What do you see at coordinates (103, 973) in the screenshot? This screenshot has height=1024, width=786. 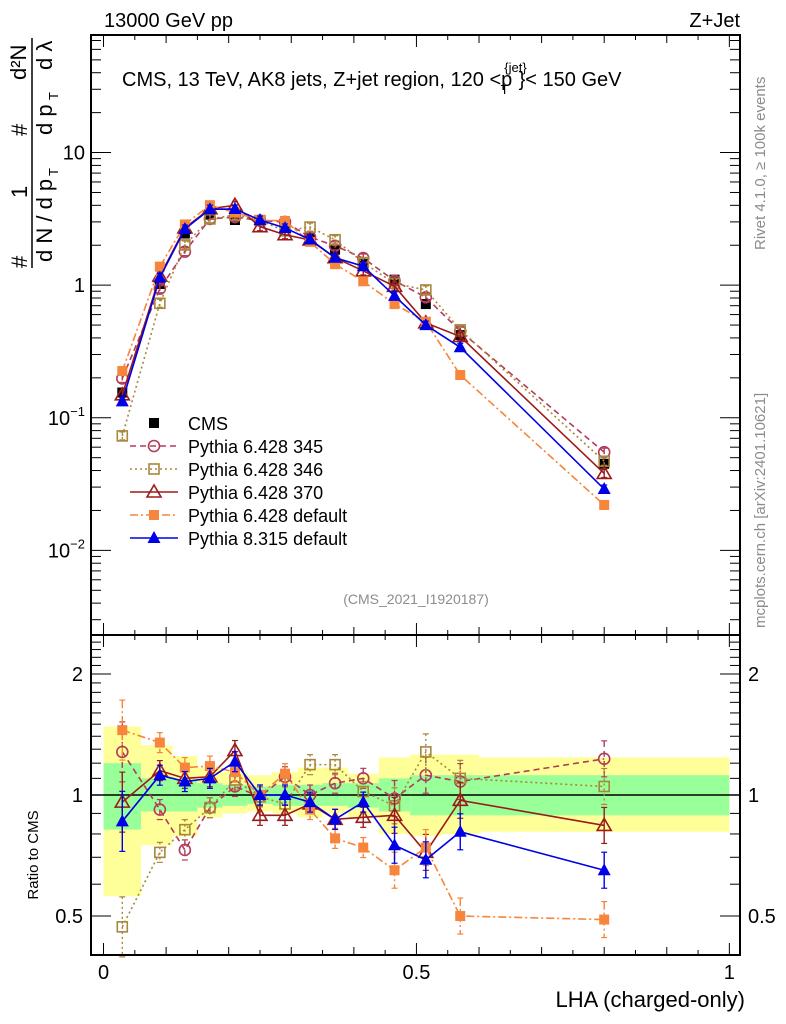 I see `x-tick-label: 0` at bounding box center [103, 973].